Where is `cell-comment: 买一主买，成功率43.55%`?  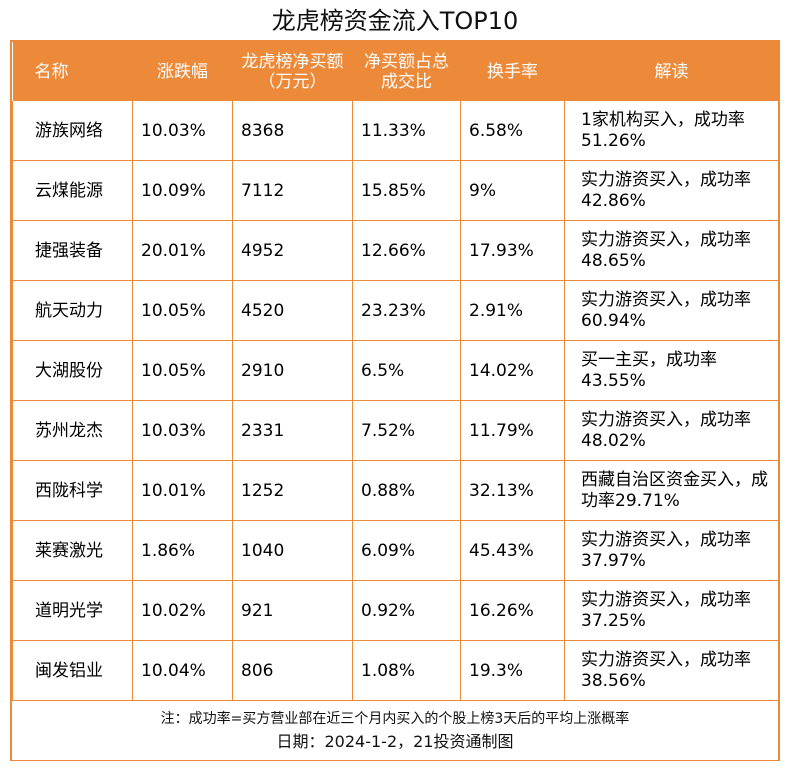
cell-comment: 买一主买，成功率43.55% is located at coordinates (671, 370).